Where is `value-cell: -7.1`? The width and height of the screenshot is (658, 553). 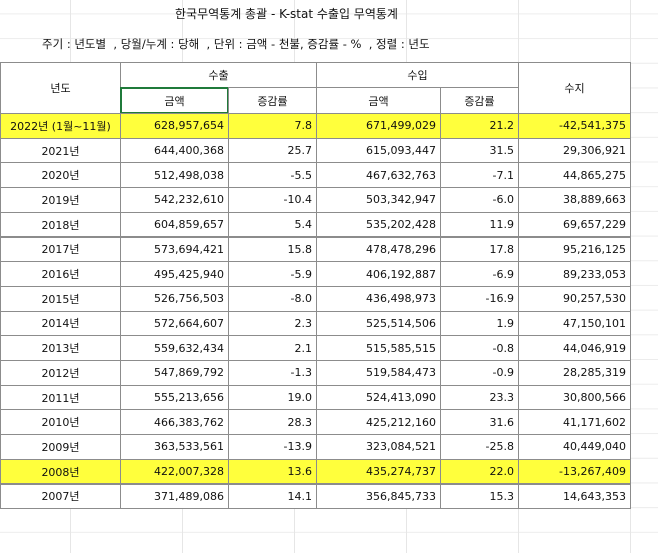
value-cell: -7.1 is located at coordinates (479, 175).